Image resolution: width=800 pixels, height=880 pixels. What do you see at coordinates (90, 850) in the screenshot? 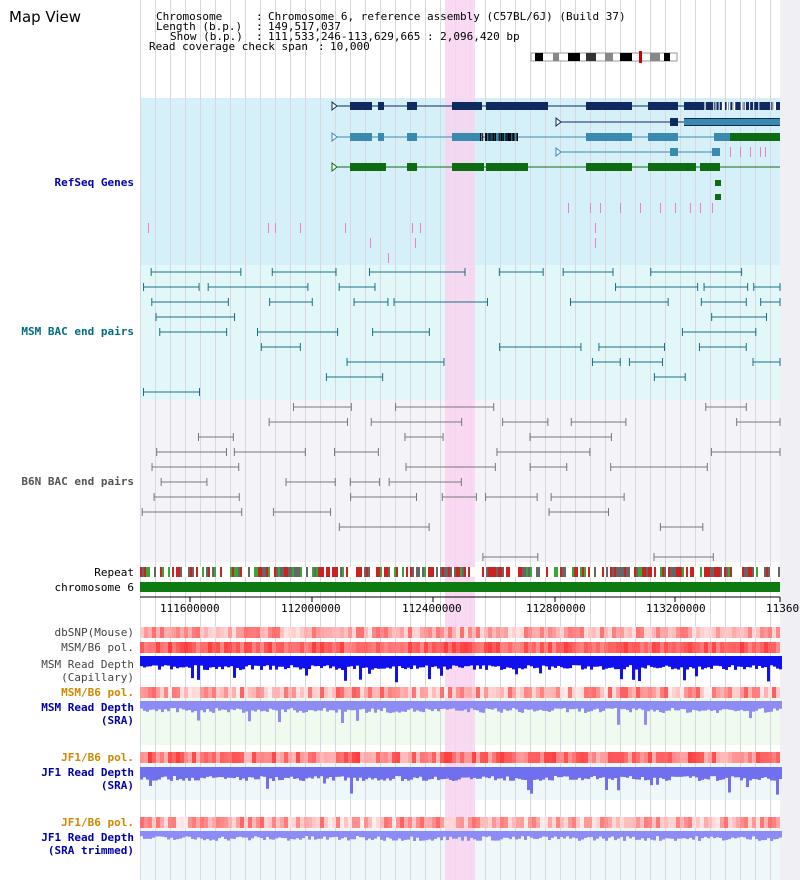
I see `track-label-jf1-depth-trim-2: (SRA trimmed)` at bounding box center [90, 850].